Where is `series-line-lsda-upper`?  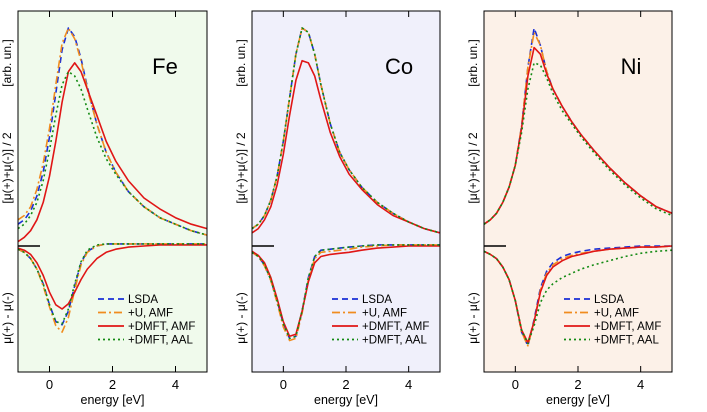 series-line-lsda-upper is located at coordinates (112, 131).